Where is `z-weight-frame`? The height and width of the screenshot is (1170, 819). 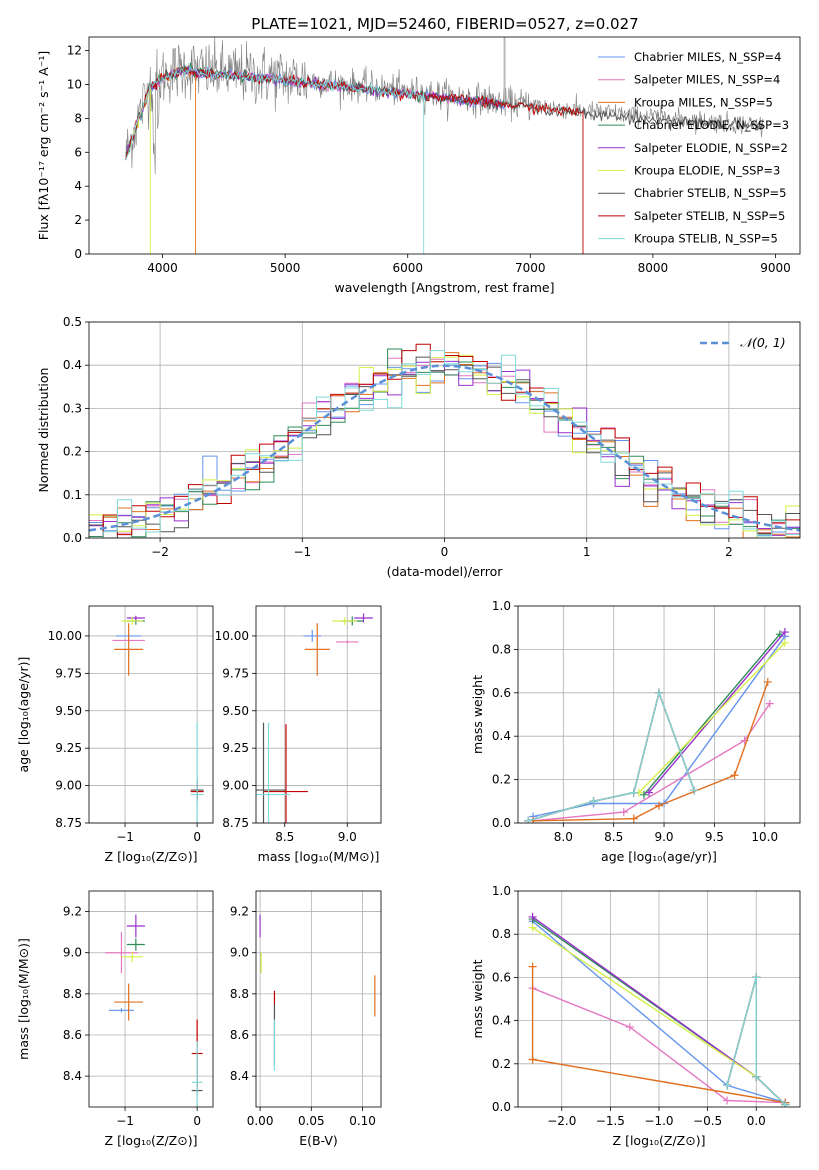 z-weight-frame is located at coordinates (659, 999).